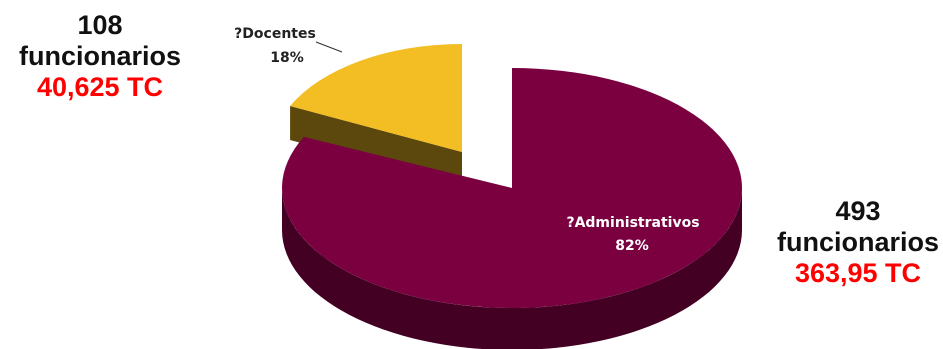  I want to click on slice-value-administrativos: 82%, so click(632, 246).